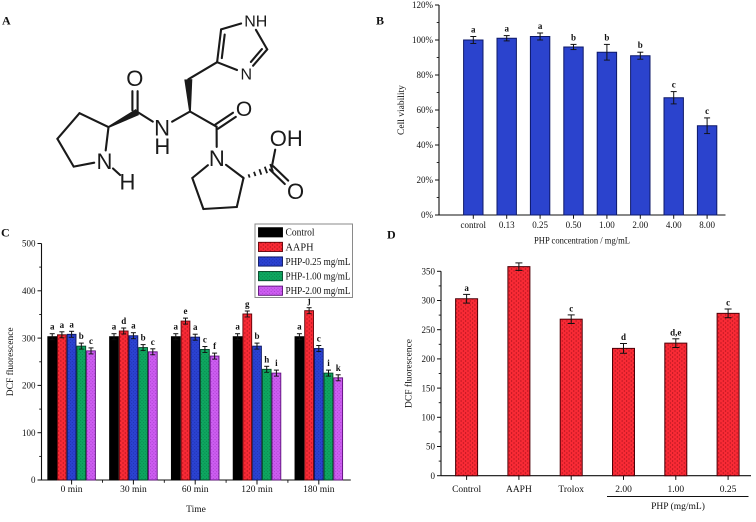  Describe the element at coordinates (431, 447) in the screenshot. I see `svg-text: 50` at that location.